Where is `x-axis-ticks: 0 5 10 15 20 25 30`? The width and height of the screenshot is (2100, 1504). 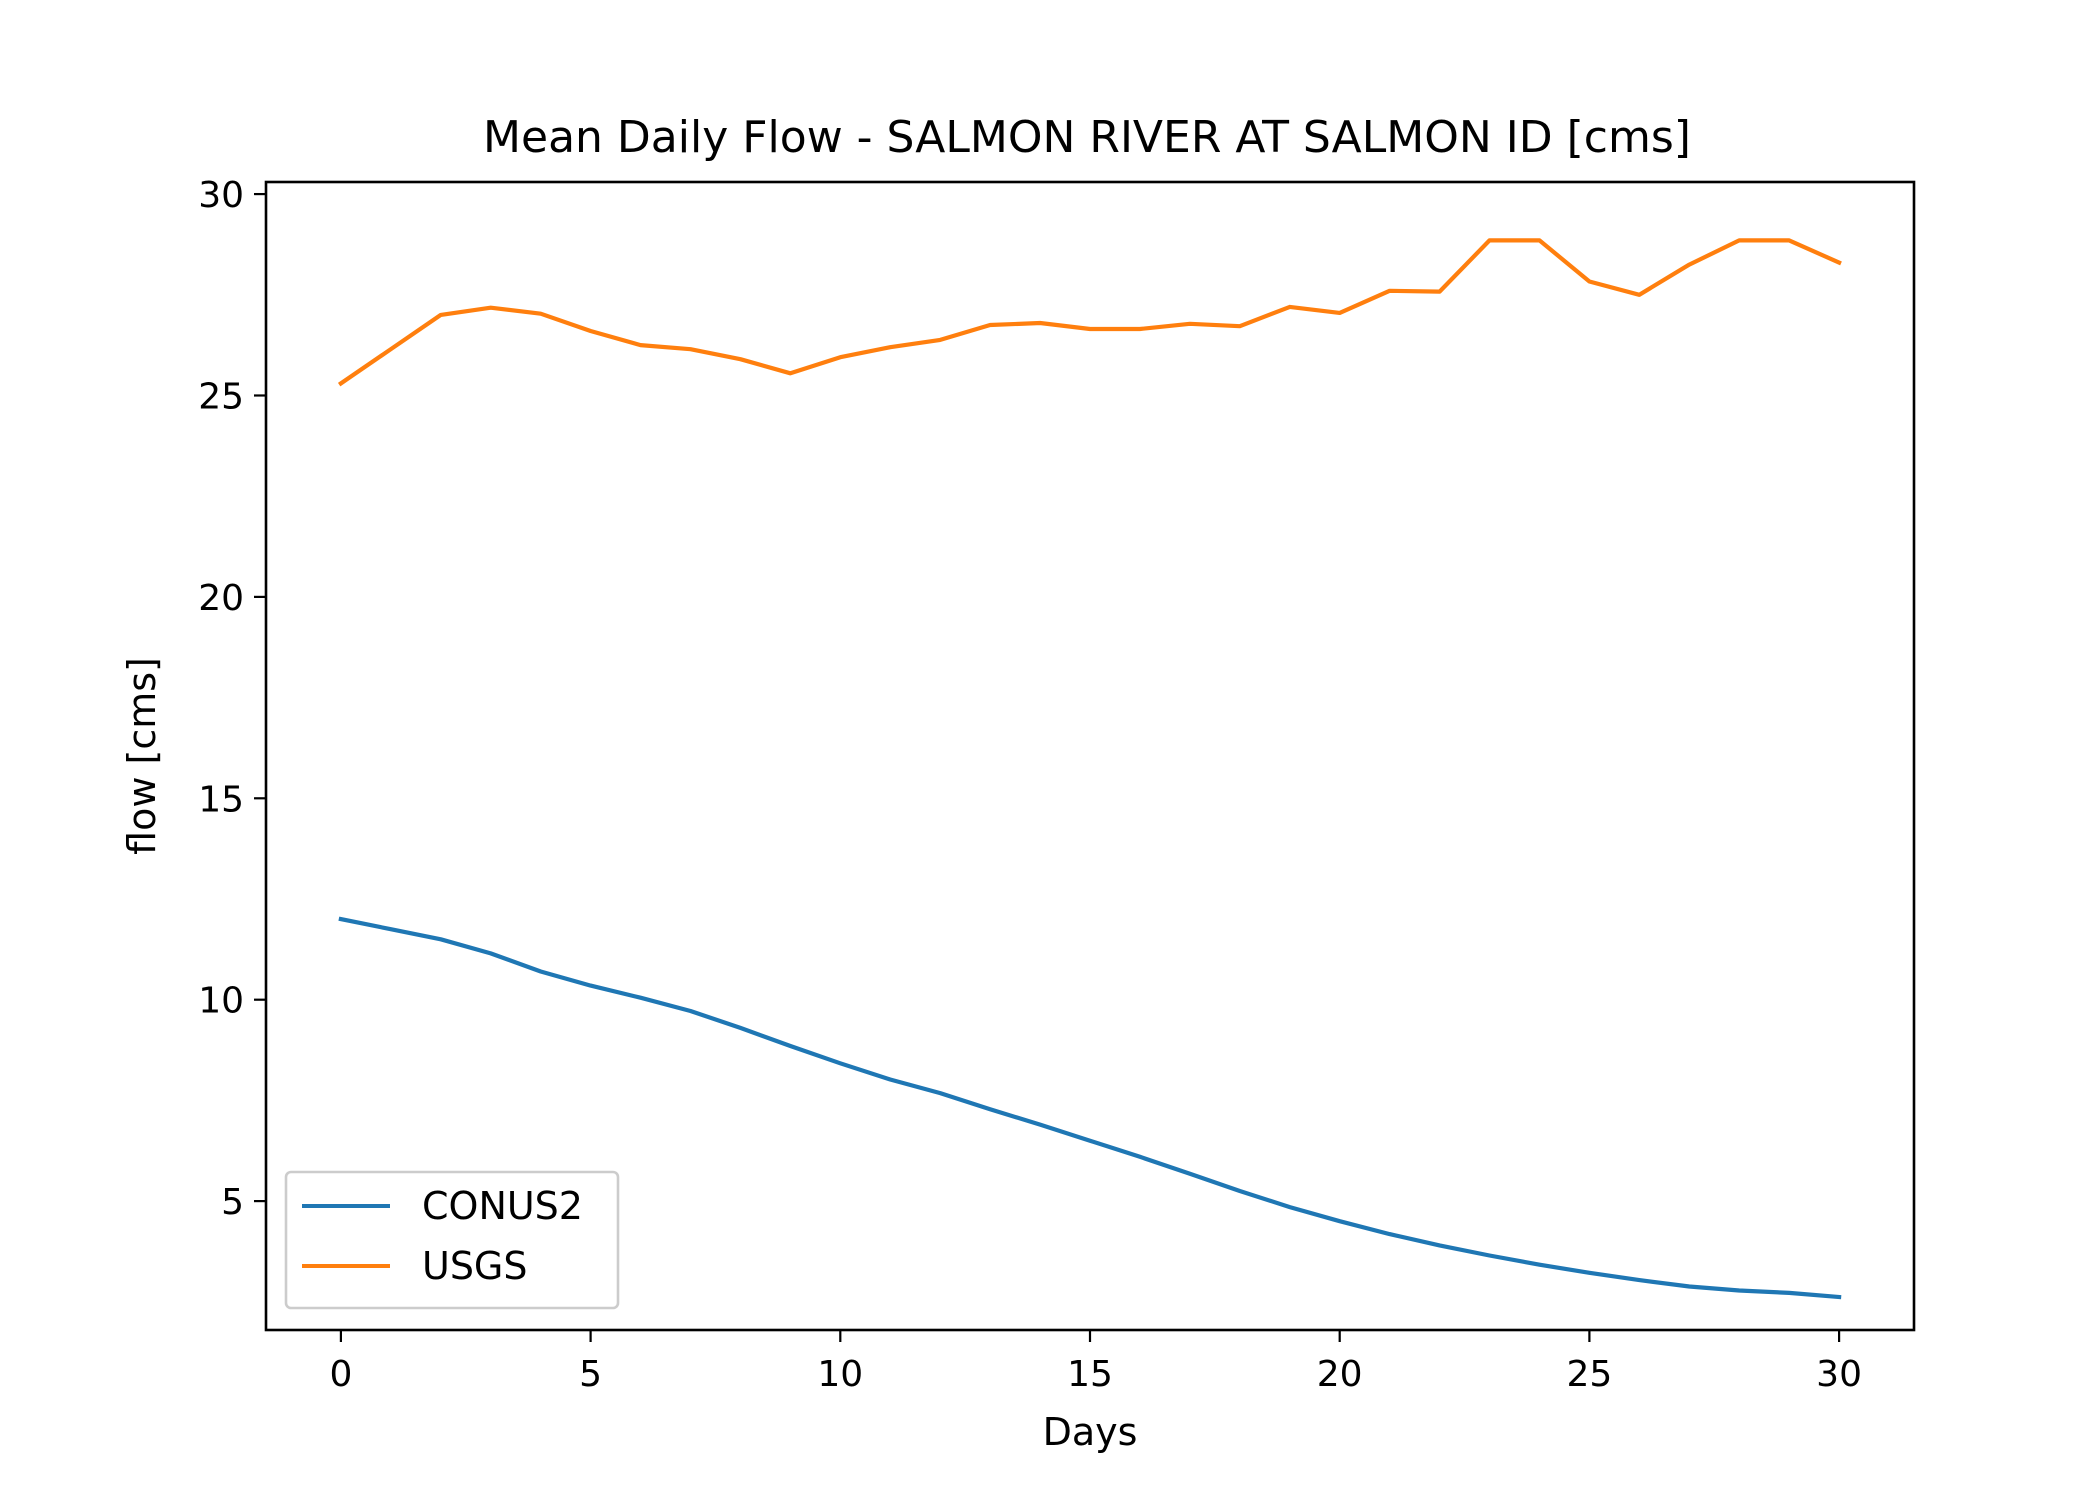
x-axis-ticks: 0 5 10 15 20 25 30 is located at coordinates (1095, 1362).